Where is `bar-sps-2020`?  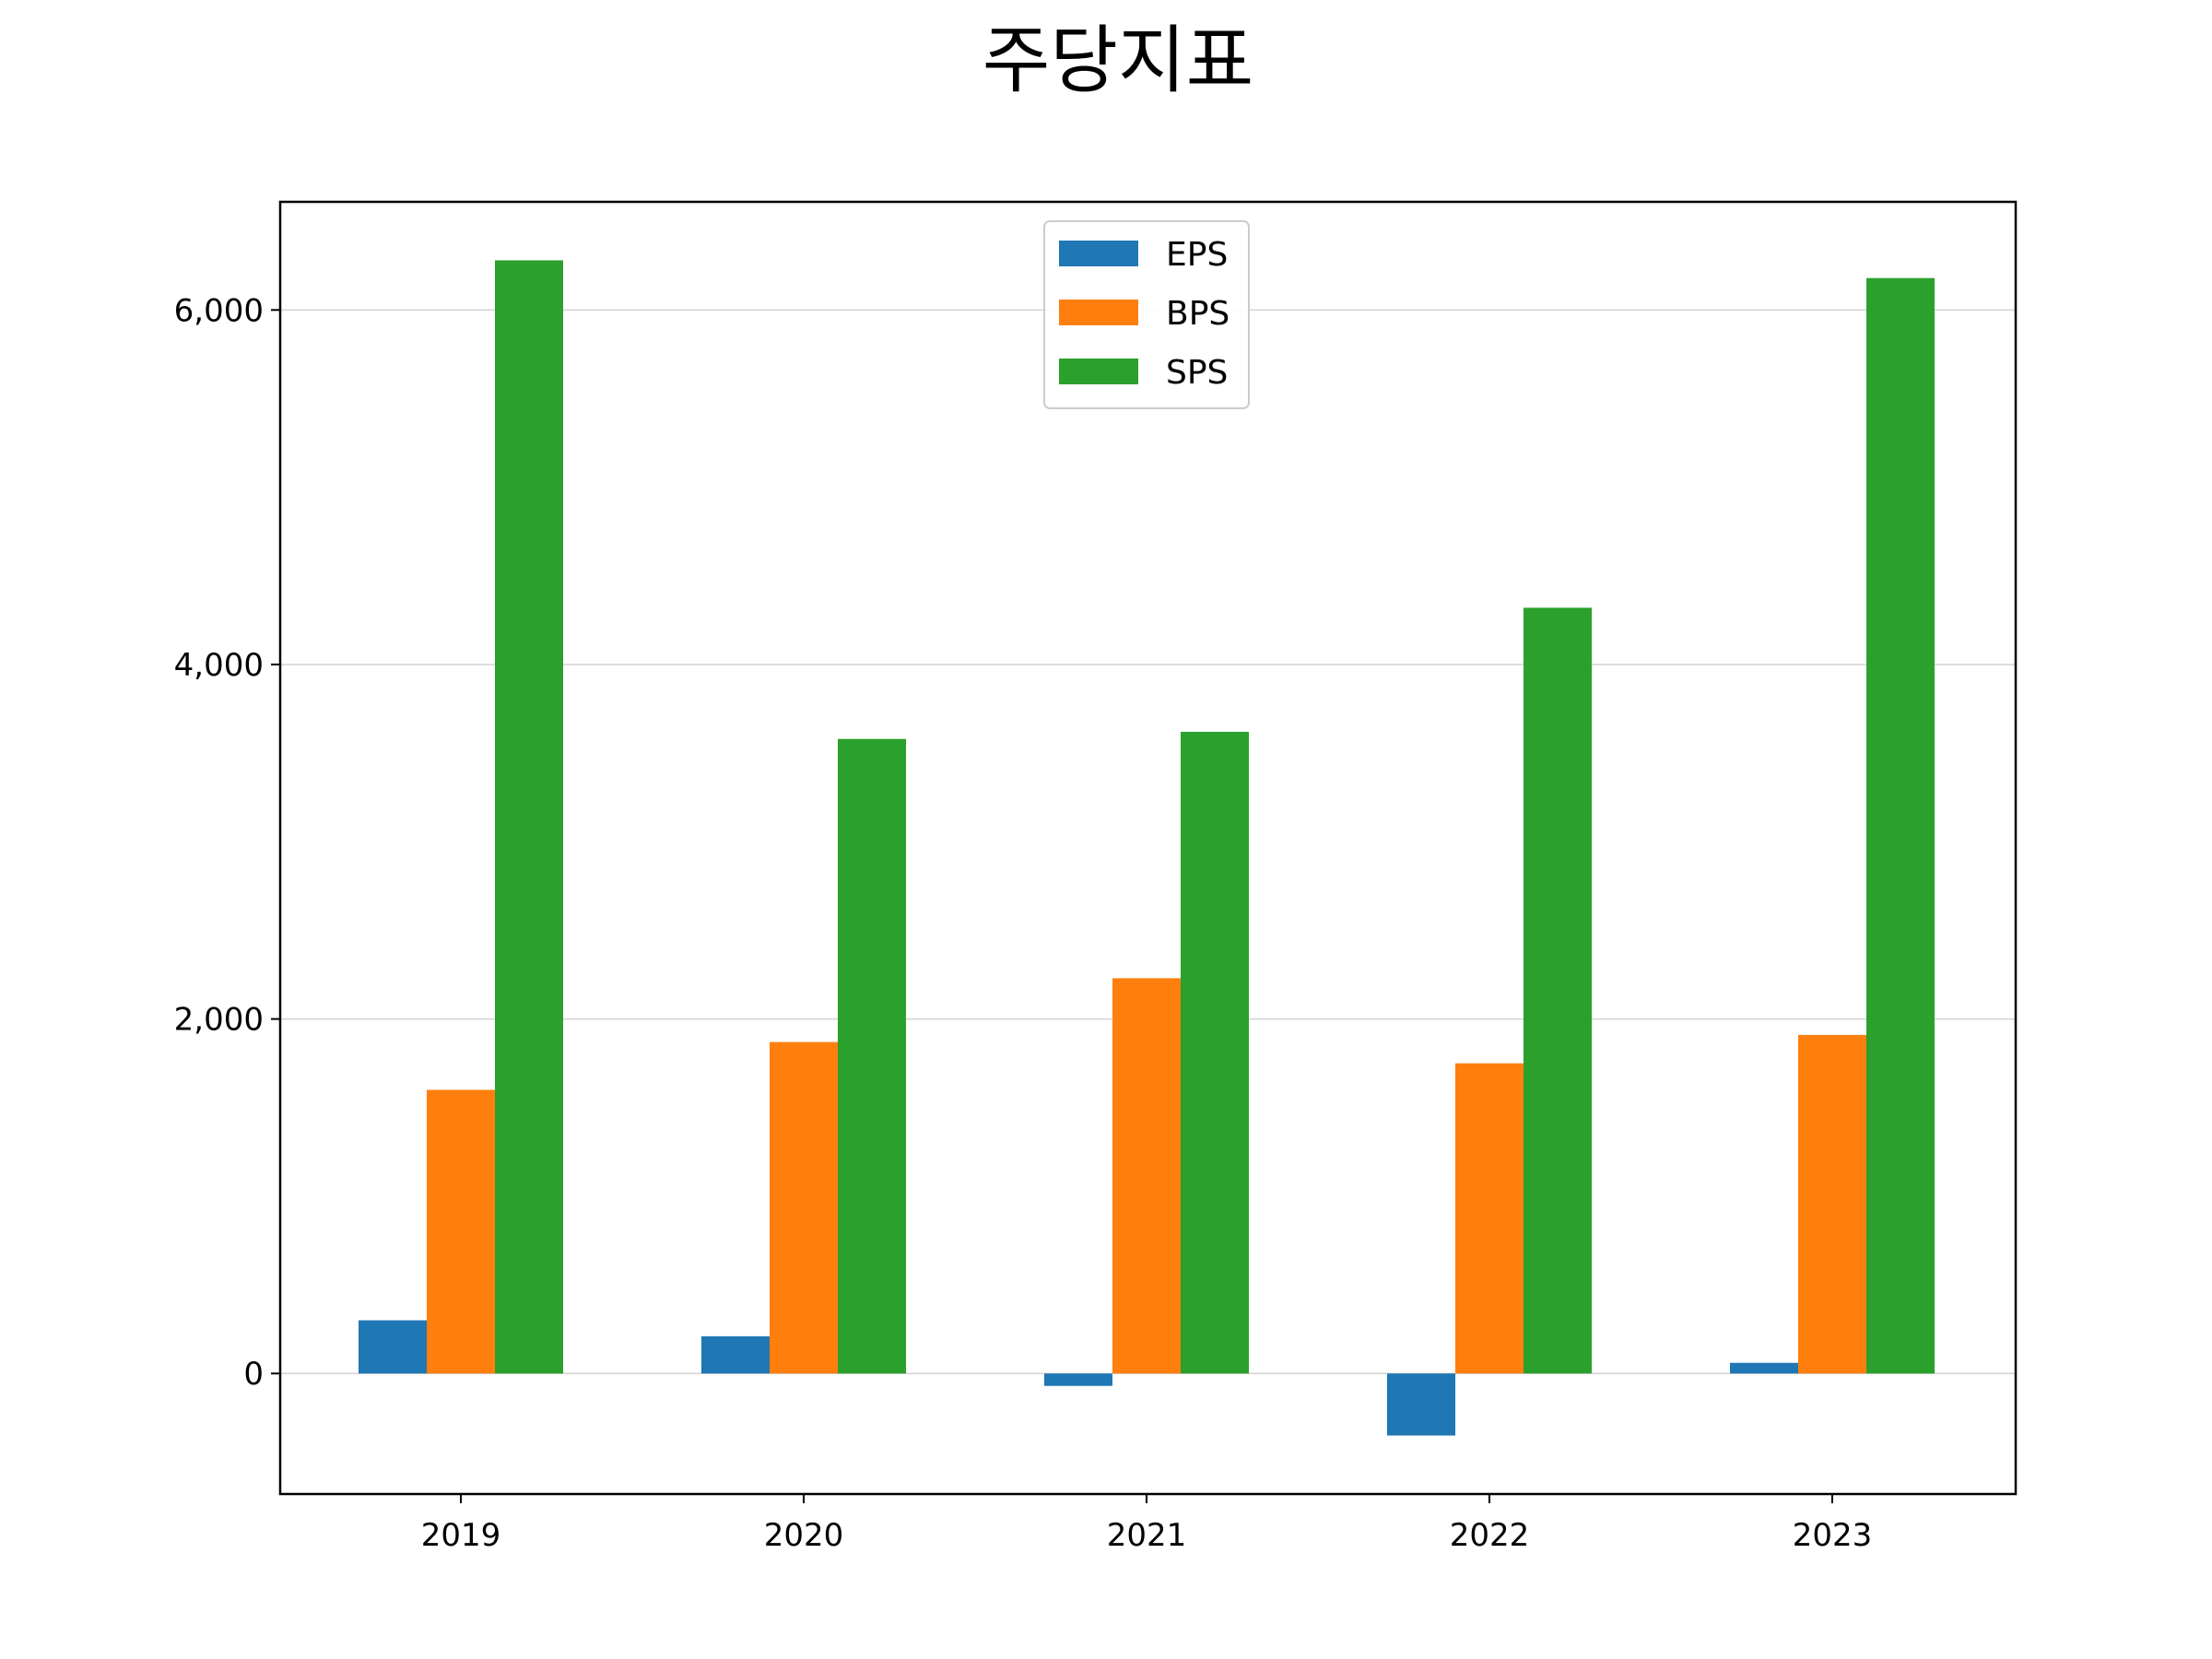
bar-sps-2020 is located at coordinates (872, 1056).